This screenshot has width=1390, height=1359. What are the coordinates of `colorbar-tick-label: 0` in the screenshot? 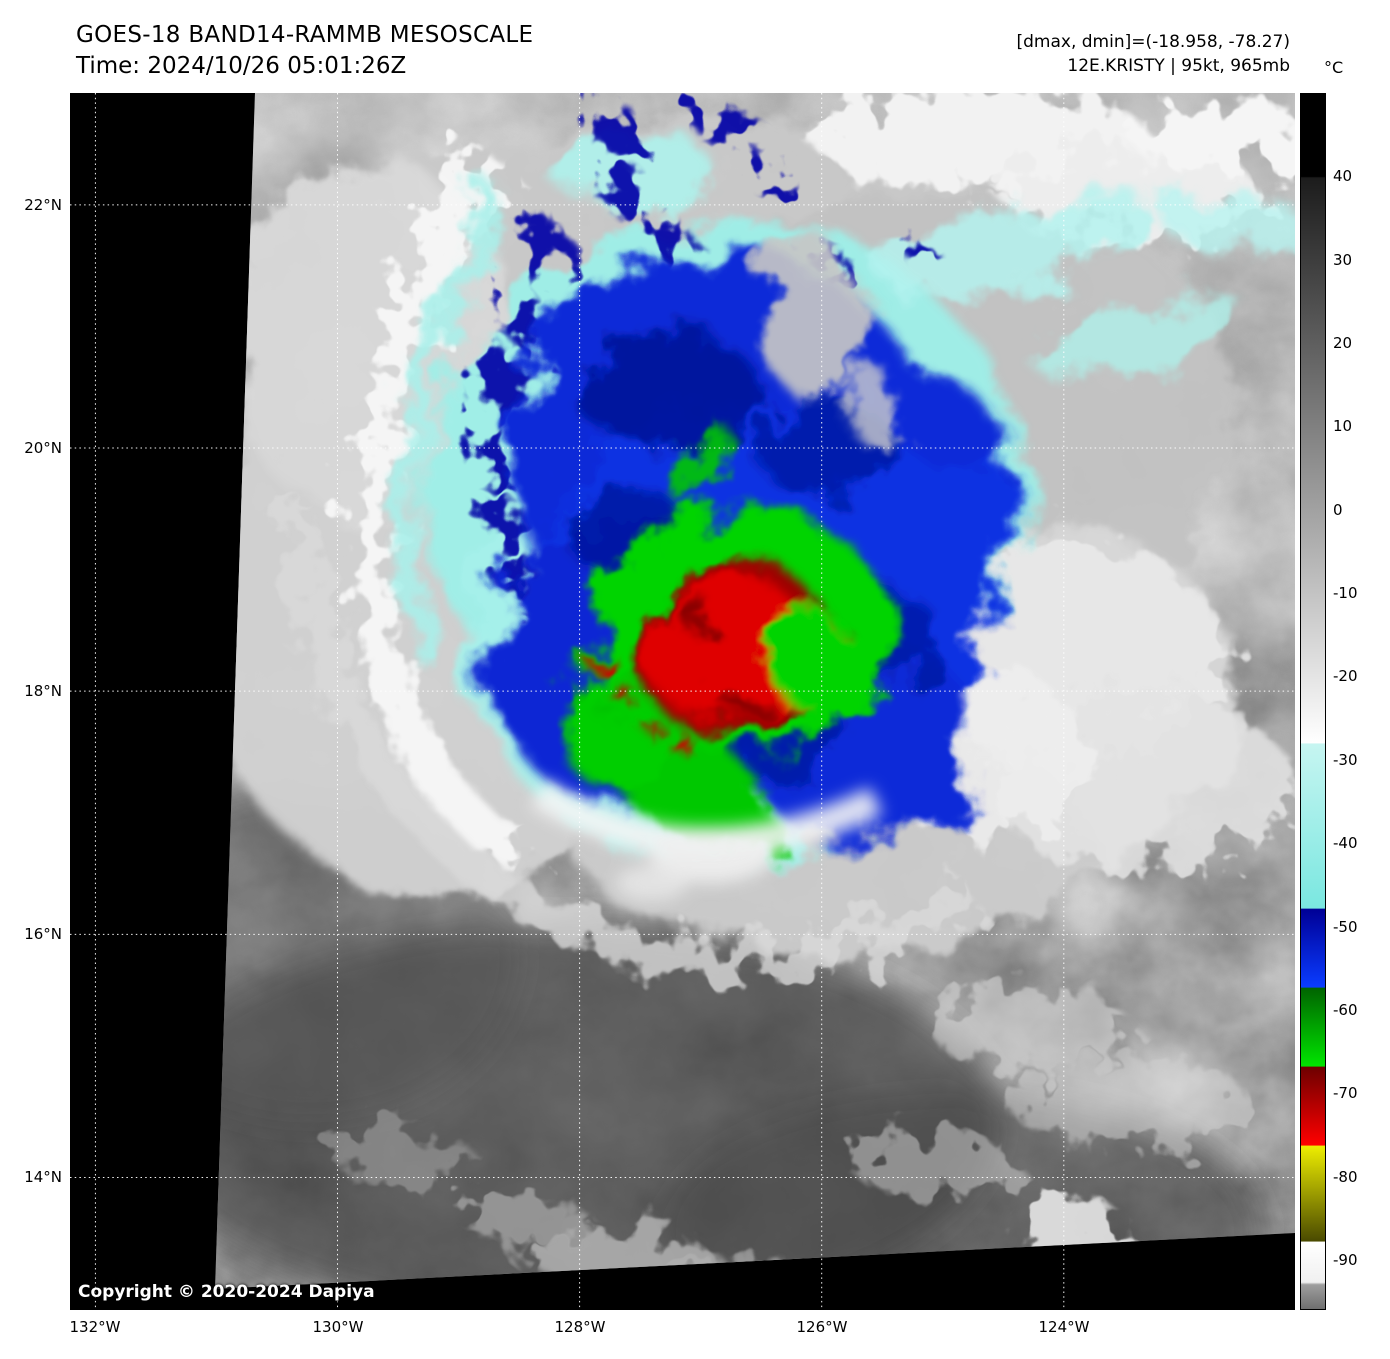 It's located at (1338, 510).